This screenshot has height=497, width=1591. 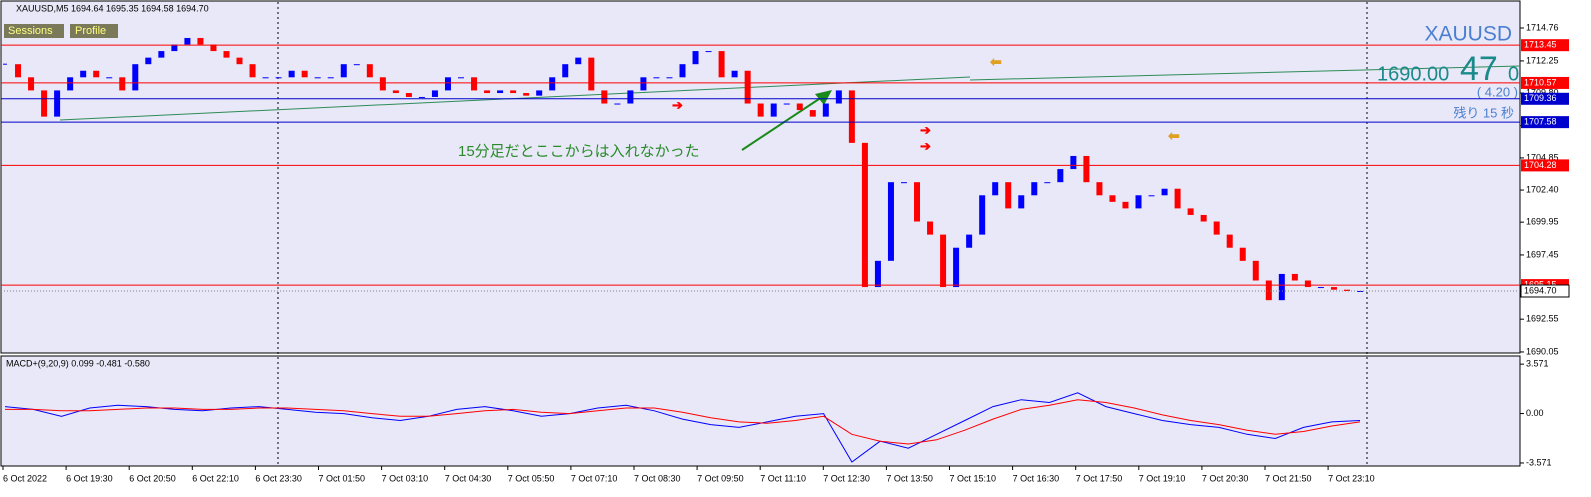 I want to click on x-tick-label: 7 Oct 17:50, so click(x=1099, y=478).